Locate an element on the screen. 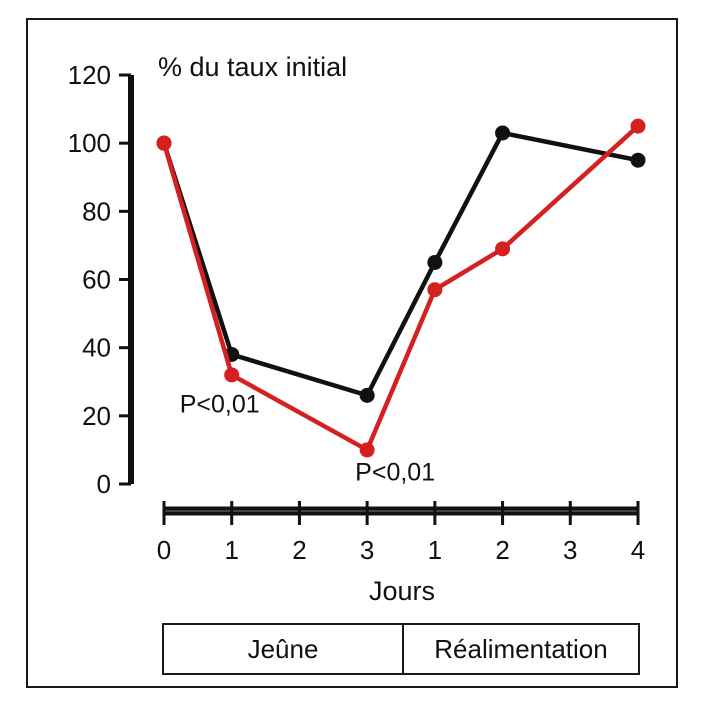 This screenshot has height=716, width=705. x-axis: 0 1 2 3 1 2 3 4 is located at coordinates (401, 533).